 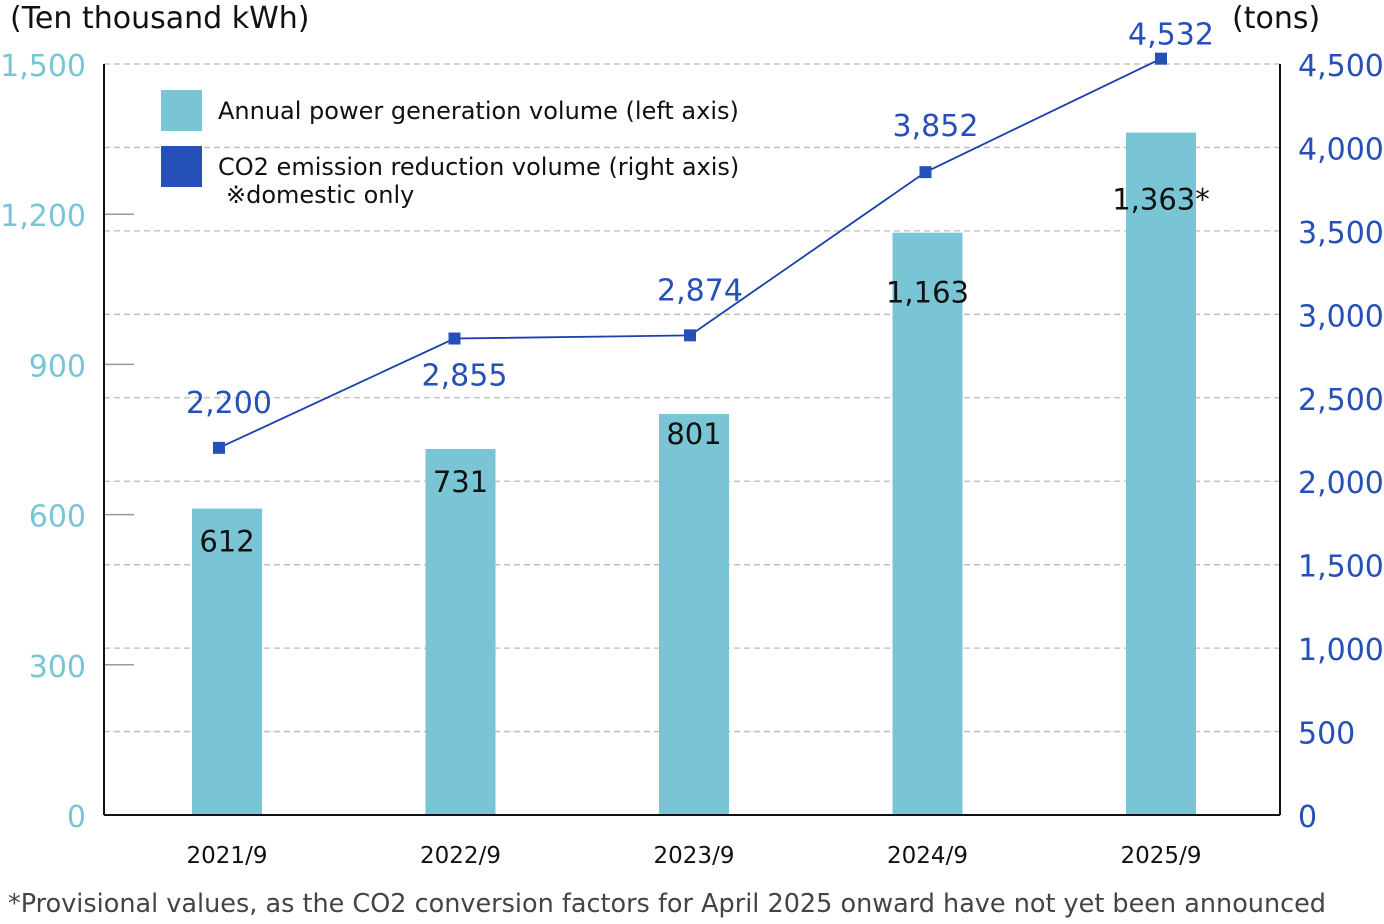 I want to click on bar-2022/9, so click(x=460, y=632).